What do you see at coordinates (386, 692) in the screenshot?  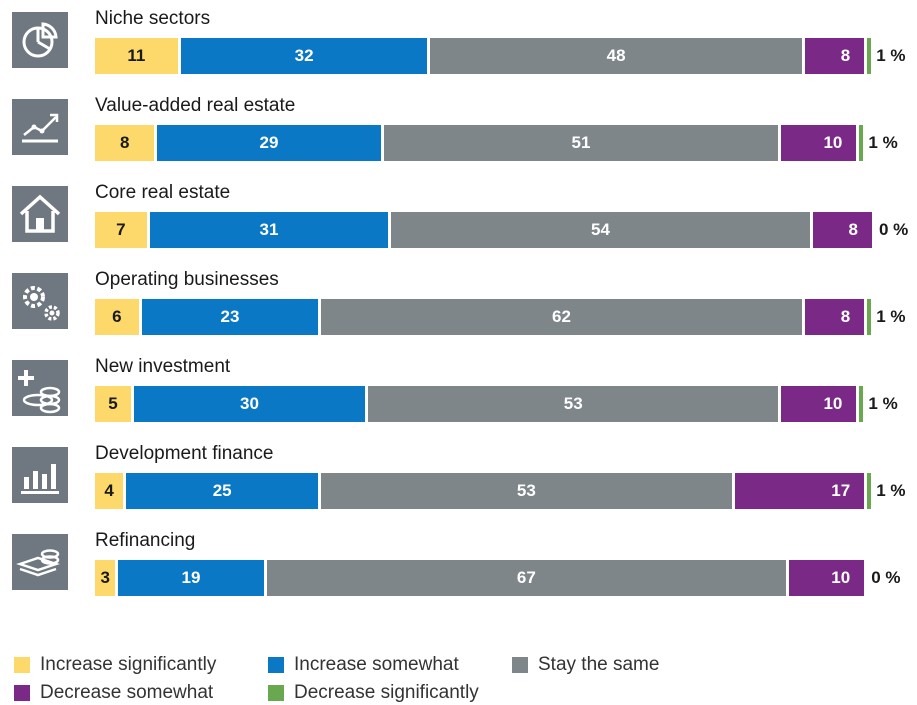 I see `legend-label: Decrease significantly` at bounding box center [386, 692].